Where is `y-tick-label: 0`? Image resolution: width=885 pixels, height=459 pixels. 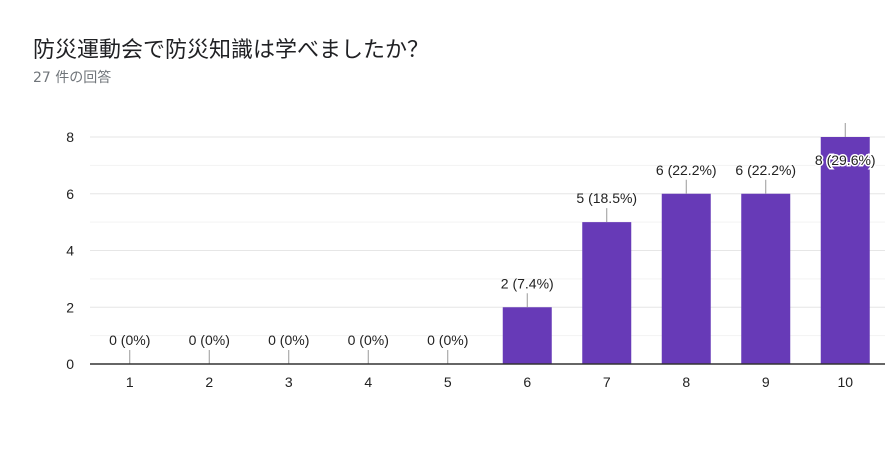
y-tick-label: 0 is located at coordinates (70, 364).